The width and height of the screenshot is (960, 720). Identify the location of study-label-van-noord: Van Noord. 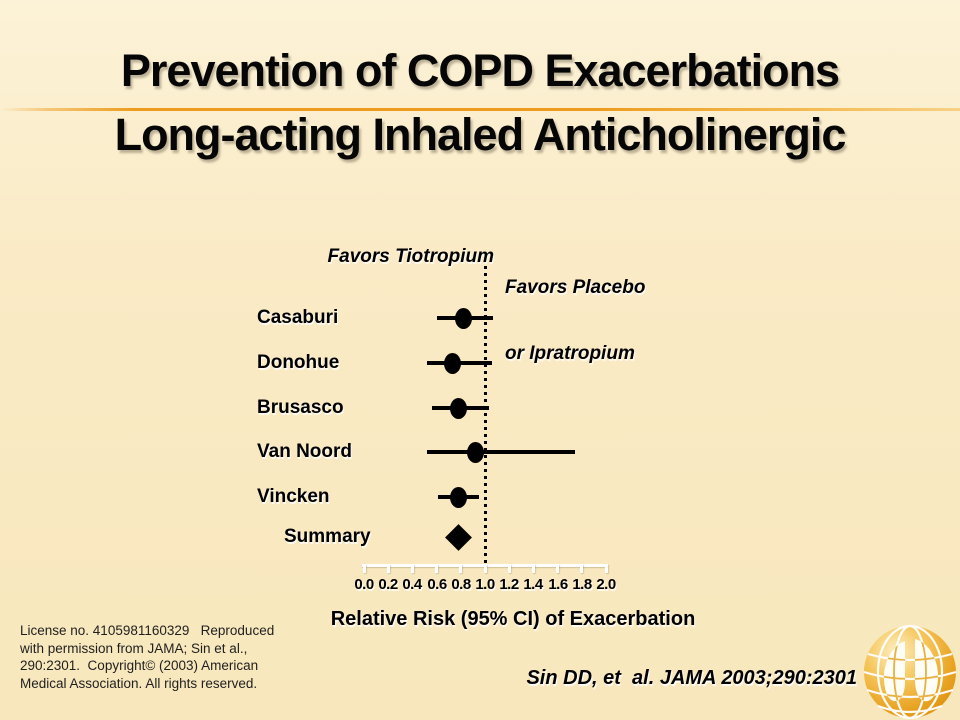
(305, 451).